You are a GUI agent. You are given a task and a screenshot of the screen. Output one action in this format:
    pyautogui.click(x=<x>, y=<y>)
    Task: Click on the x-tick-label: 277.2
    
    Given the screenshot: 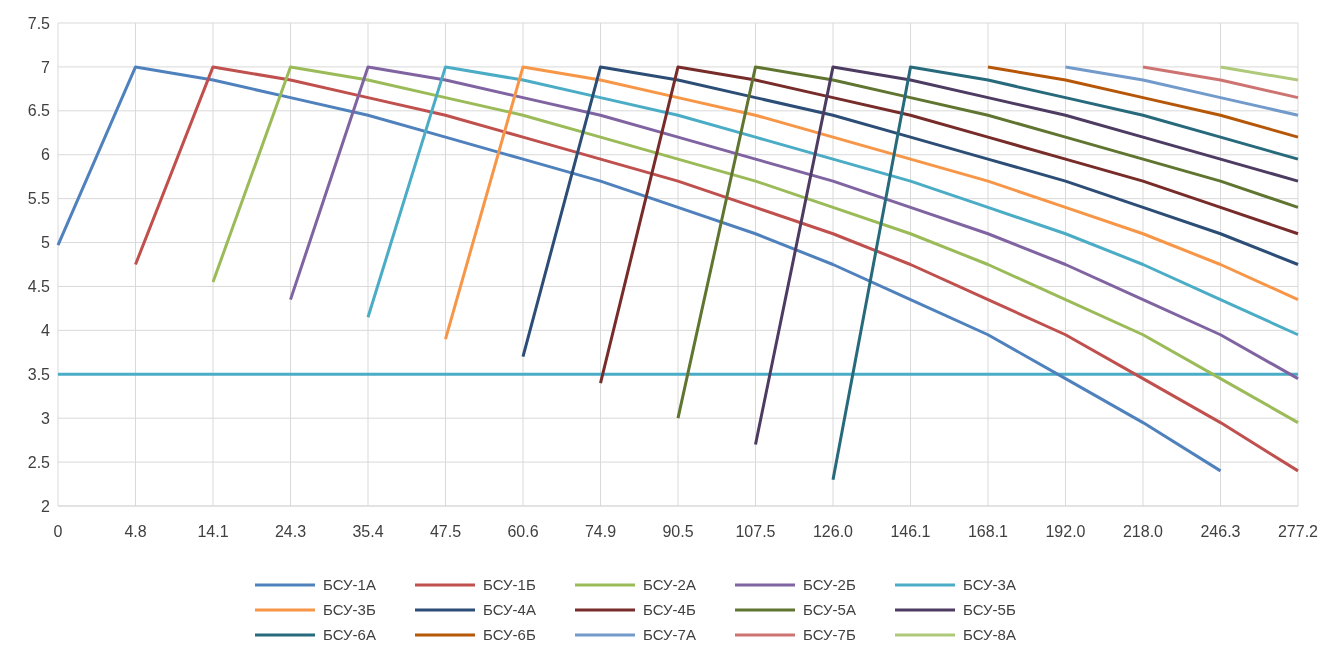 What is the action you would take?
    pyautogui.click(x=1298, y=532)
    